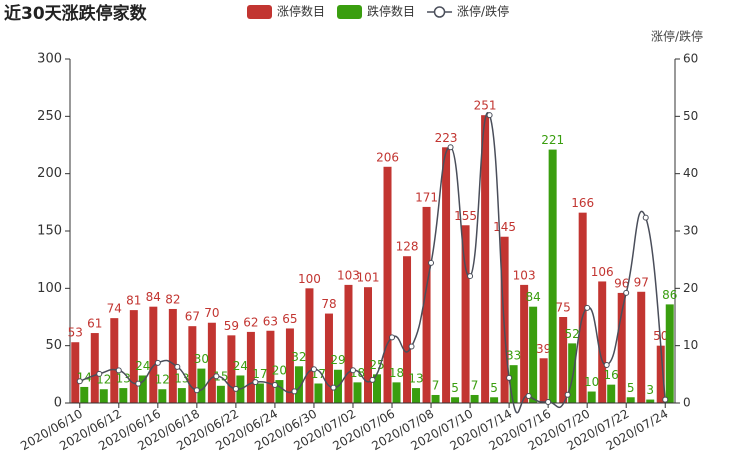 The width and height of the screenshot is (750, 467). I want to click on y2-tick-label: 20, so click(690, 288).